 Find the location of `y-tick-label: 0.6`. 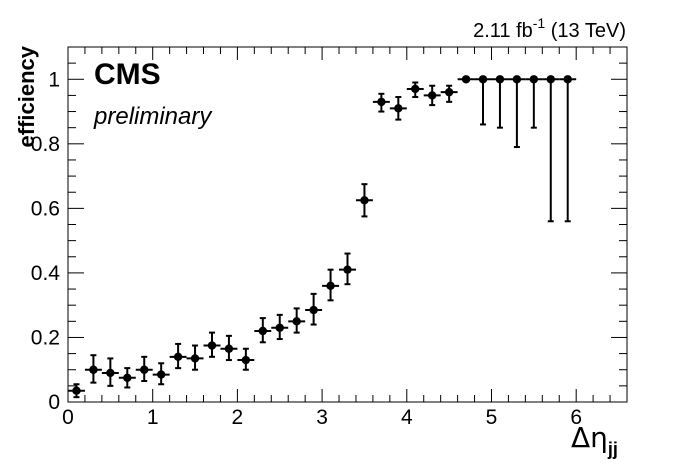

y-tick-label: 0.6 is located at coordinates (45, 208).